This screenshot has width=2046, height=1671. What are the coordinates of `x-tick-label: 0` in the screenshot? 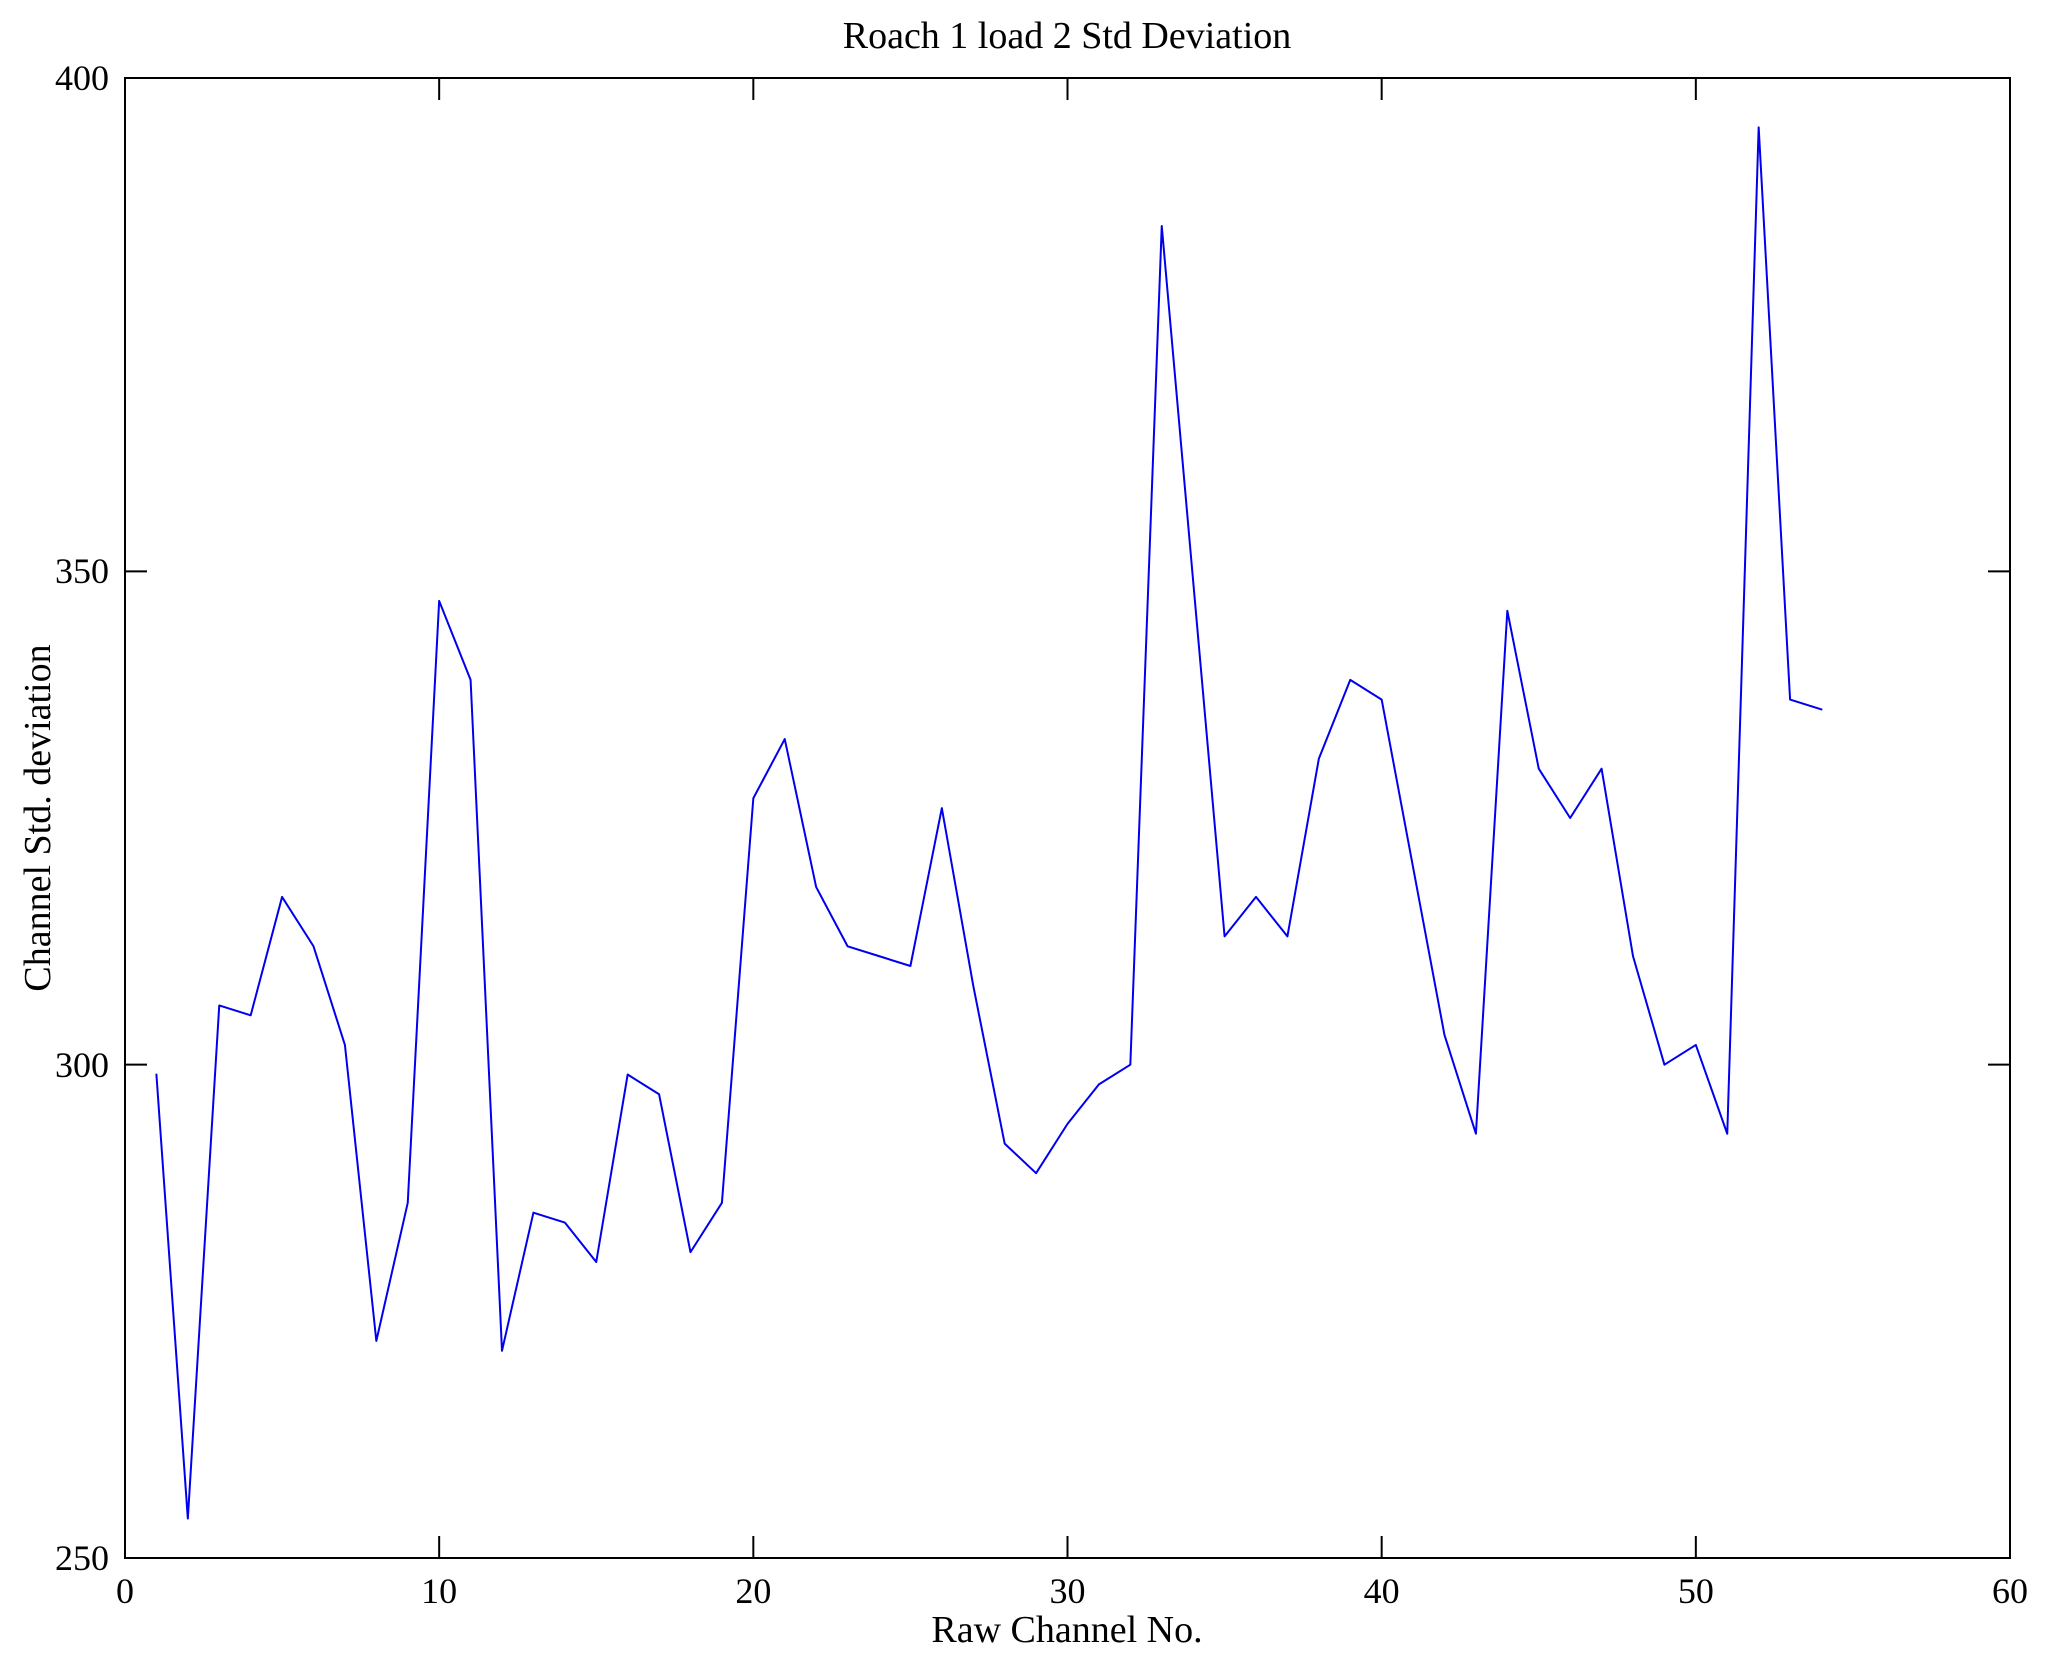 It's located at (125, 1591).